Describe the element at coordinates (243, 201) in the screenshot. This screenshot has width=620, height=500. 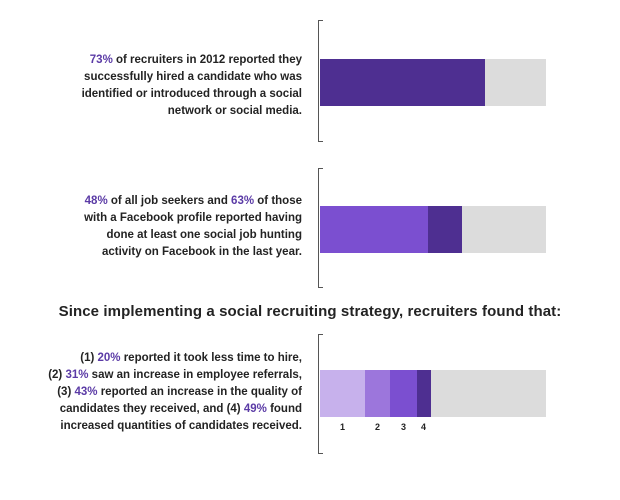
I see `stat-block-2-percent-2: 63%` at that location.